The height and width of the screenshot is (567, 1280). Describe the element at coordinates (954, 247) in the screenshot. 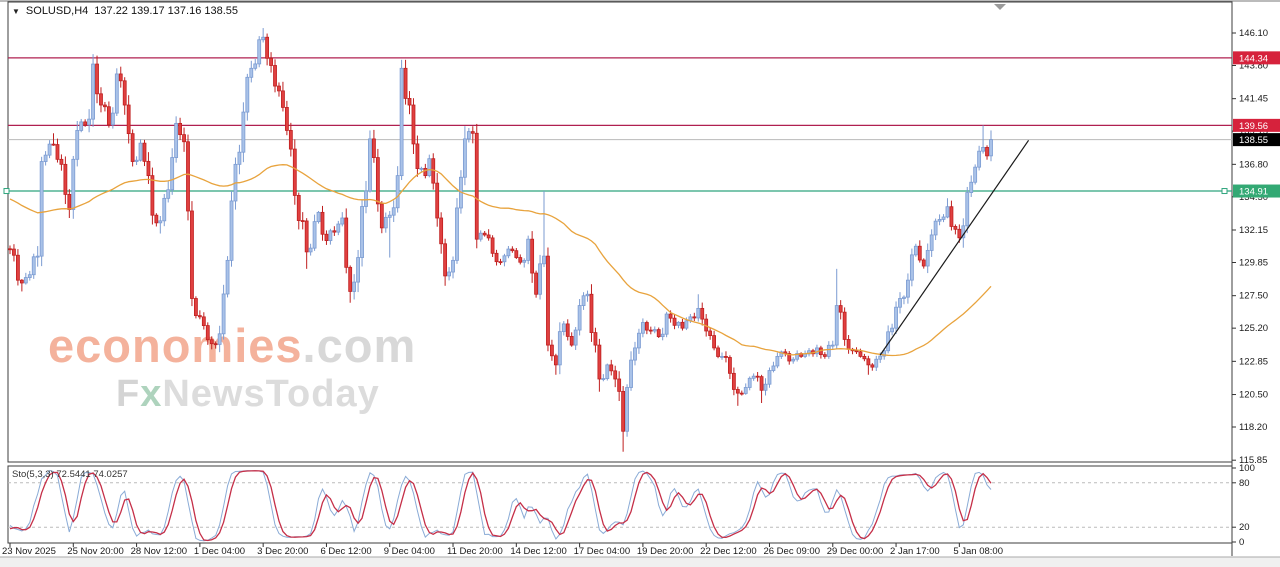

I see `trendline` at that location.